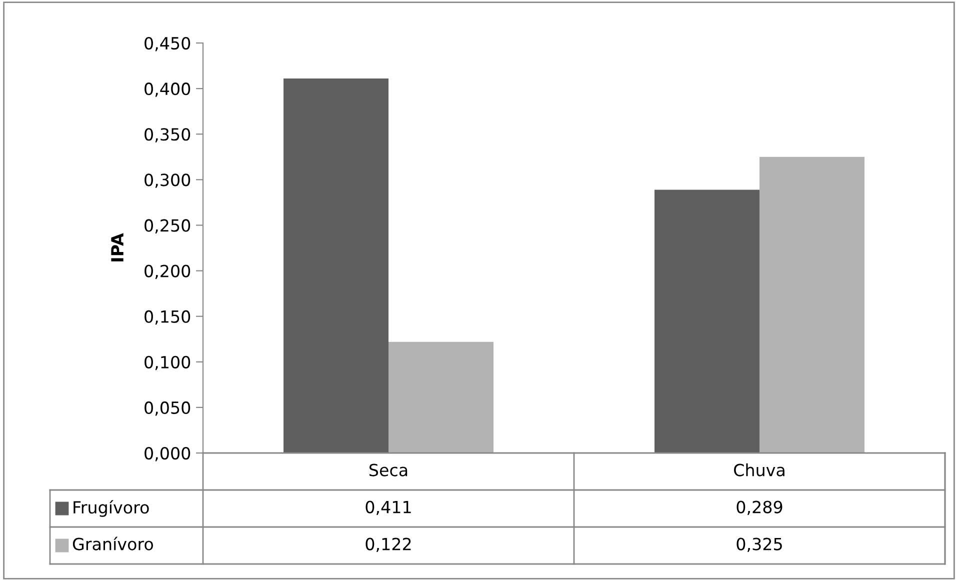 The width and height of the screenshot is (958, 581). Describe the element at coordinates (167, 408) in the screenshot. I see `y-tick-label: 0,050` at that location.